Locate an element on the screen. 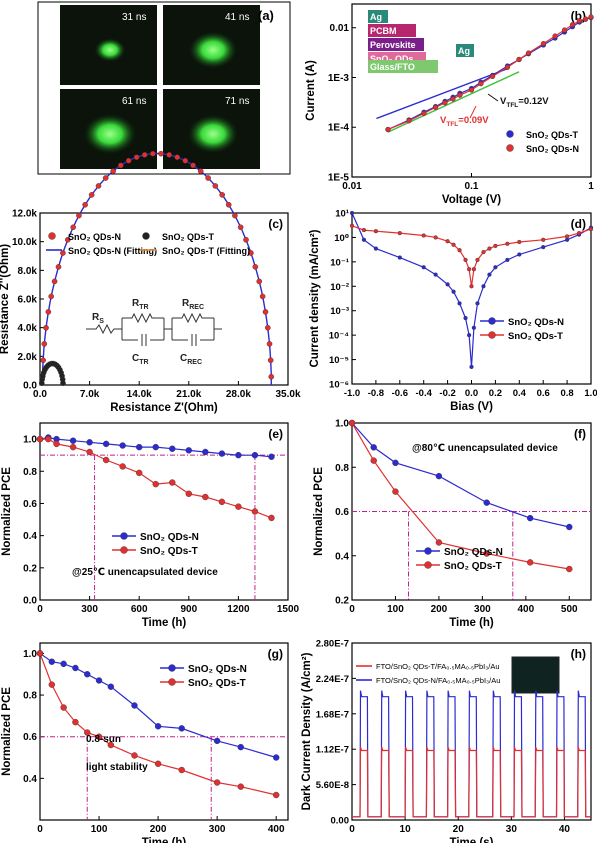 This screenshot has width=597, height=843. frame-time-label: 71 ns is located at coordinates (237, 101).